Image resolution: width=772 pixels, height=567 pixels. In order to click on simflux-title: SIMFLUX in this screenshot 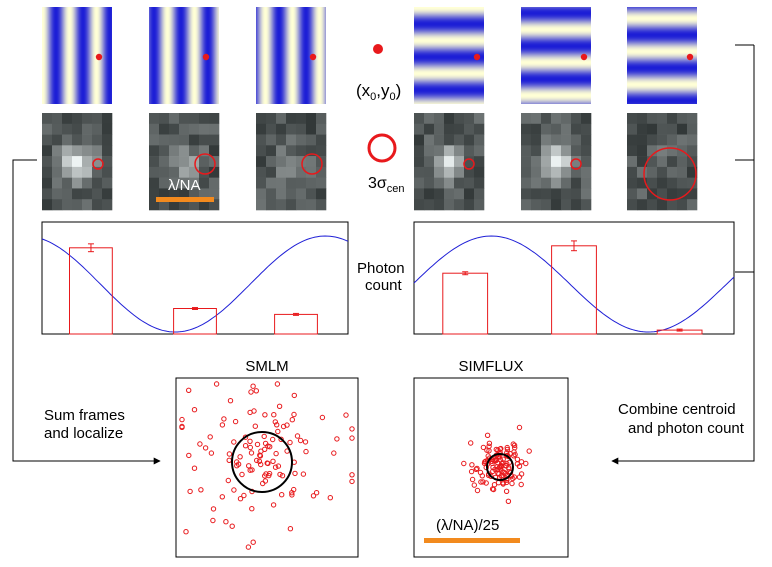, I will do `click(490, 366)`.